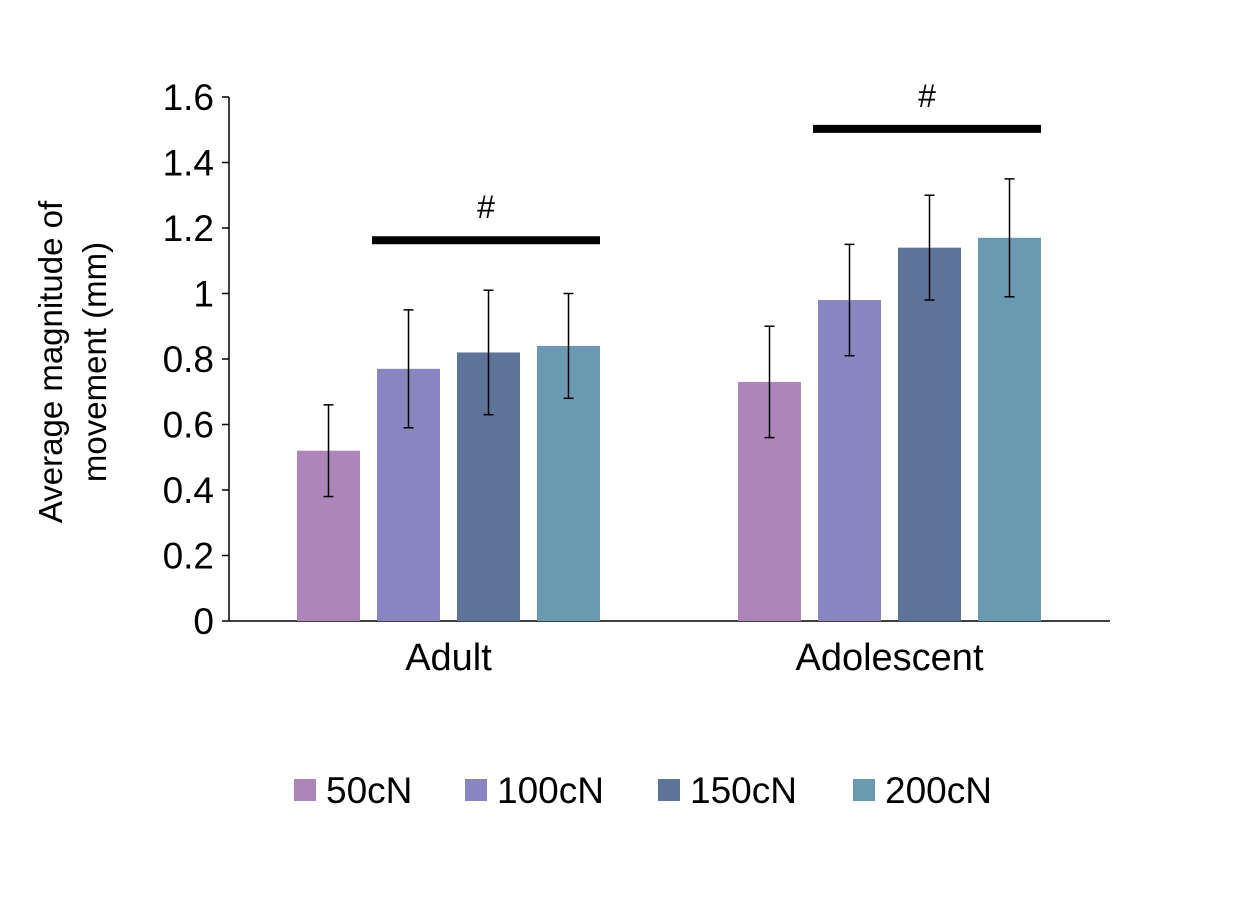 The height and width of the screenshot is (897, 1245). I want to click on significance-adult: #, so click(486, 217).